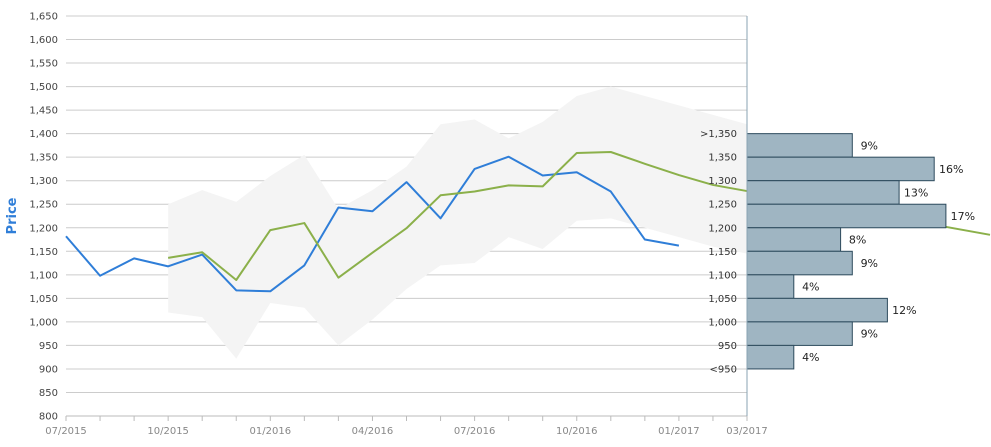 The height and width of the screenshot is (447, 991). What do you see at coordinates (43, 158) in the screenshot?
I see `y-tick-label: 1,350` at bounding box center [43, 158].